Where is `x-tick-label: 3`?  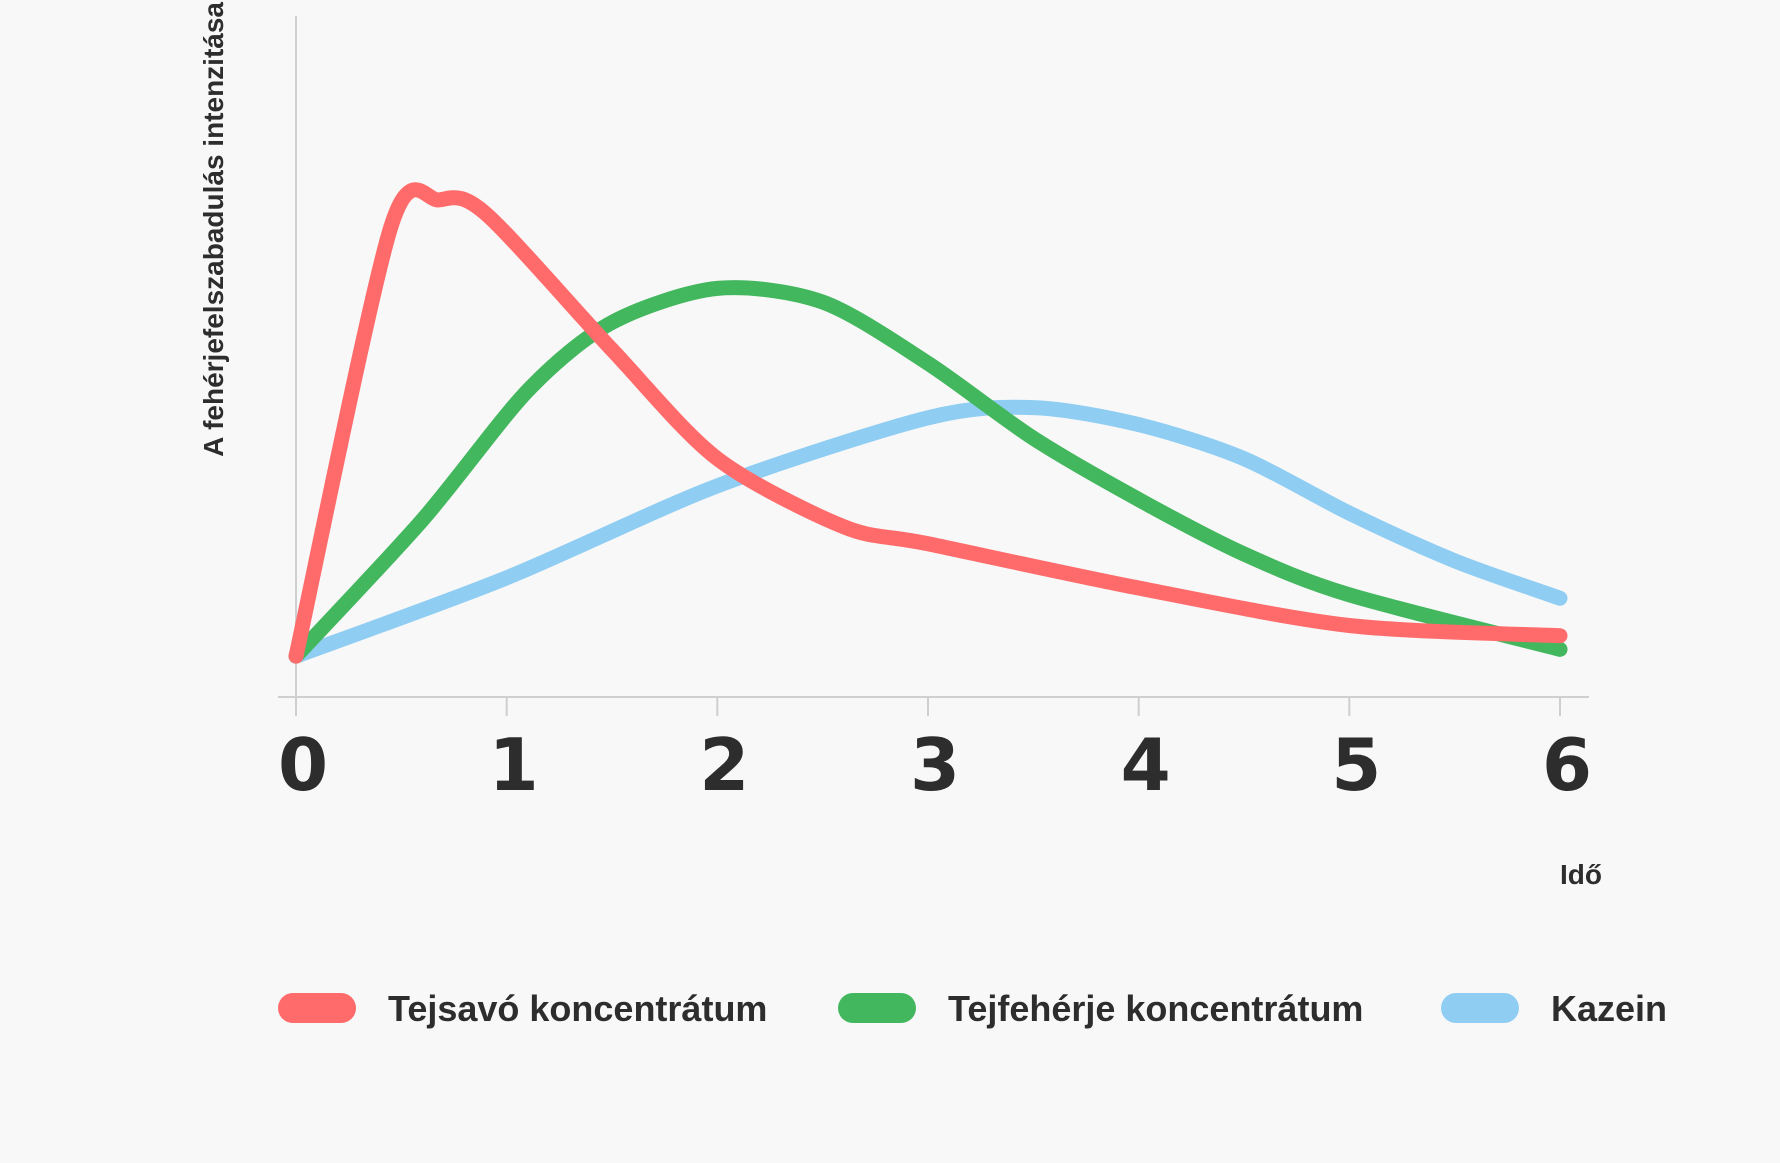 x-tick-label: 3 is located at coordinates (935, 765).